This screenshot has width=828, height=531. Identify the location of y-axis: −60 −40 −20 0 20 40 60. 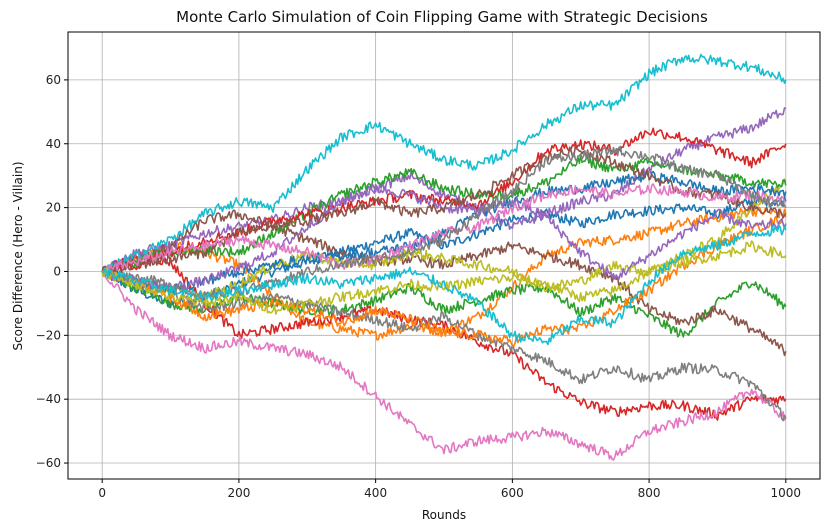
(52, 271).